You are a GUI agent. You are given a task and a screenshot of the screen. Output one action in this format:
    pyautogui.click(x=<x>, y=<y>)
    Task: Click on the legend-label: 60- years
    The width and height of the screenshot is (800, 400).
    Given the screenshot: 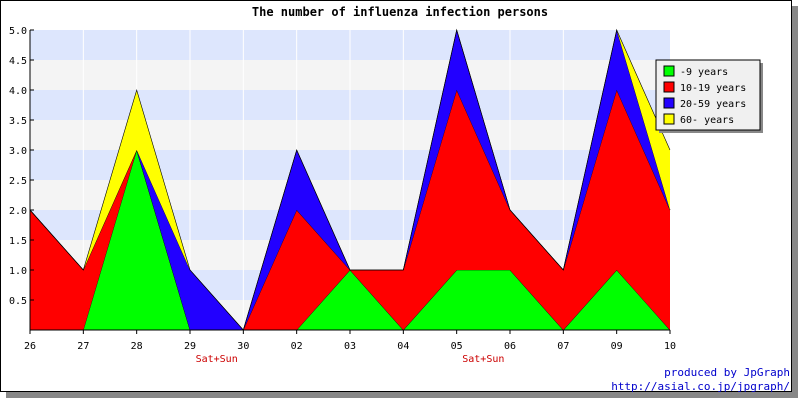 What is the action you would take?
    pyautogui.click(x=707, y=120)
    